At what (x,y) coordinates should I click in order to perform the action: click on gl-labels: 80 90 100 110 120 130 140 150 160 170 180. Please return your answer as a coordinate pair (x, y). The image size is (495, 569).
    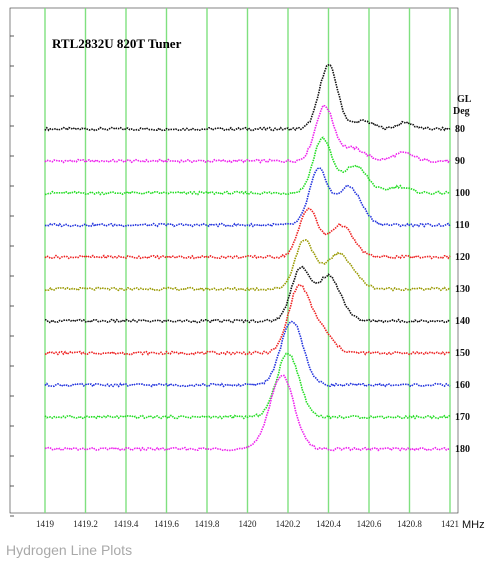
    Looking at the image, I should click on (462, 289).